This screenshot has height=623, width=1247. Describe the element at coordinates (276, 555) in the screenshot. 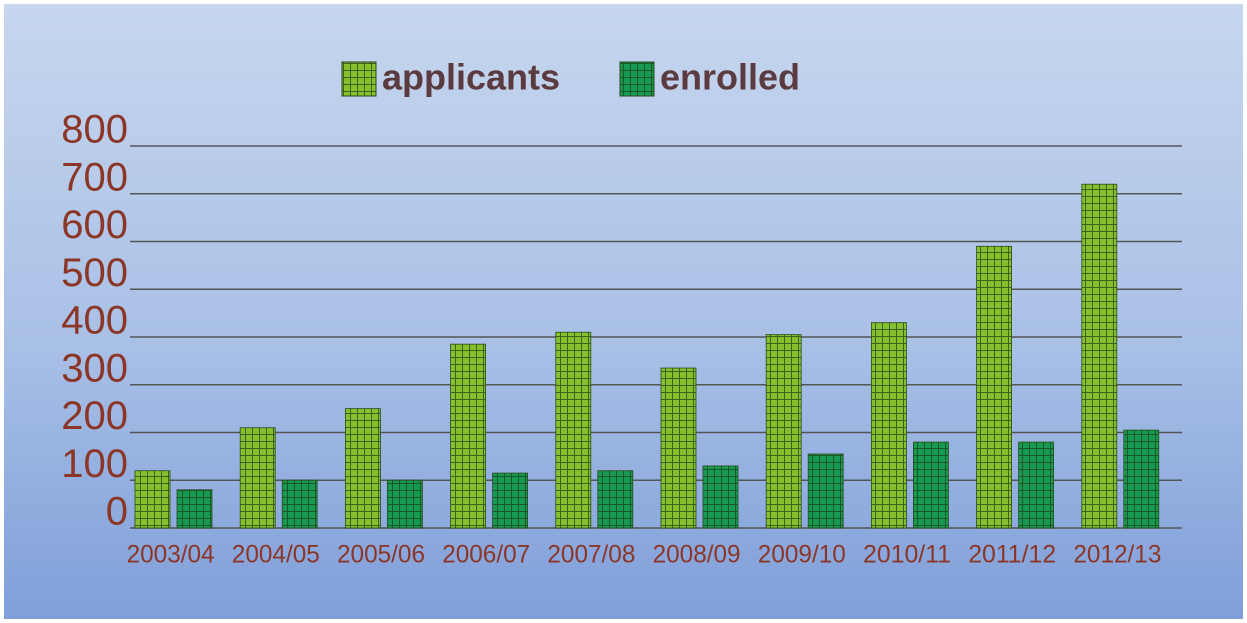

I see `x-tick-label: 2004/05` at that location.